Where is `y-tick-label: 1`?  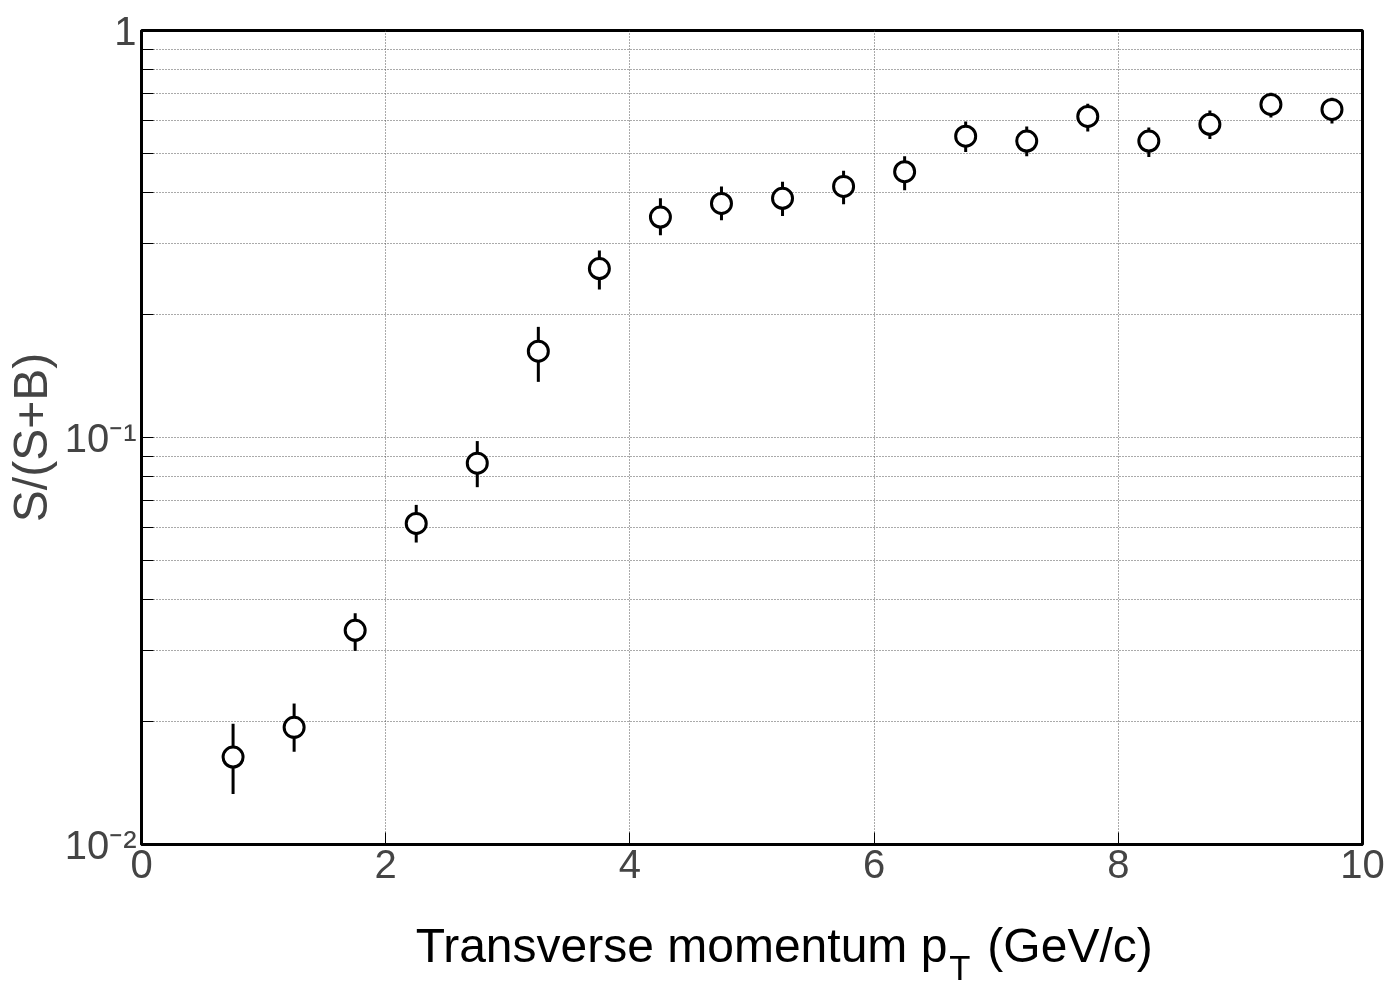
y-tick-label: 1 is located at coordinates (125, 30).